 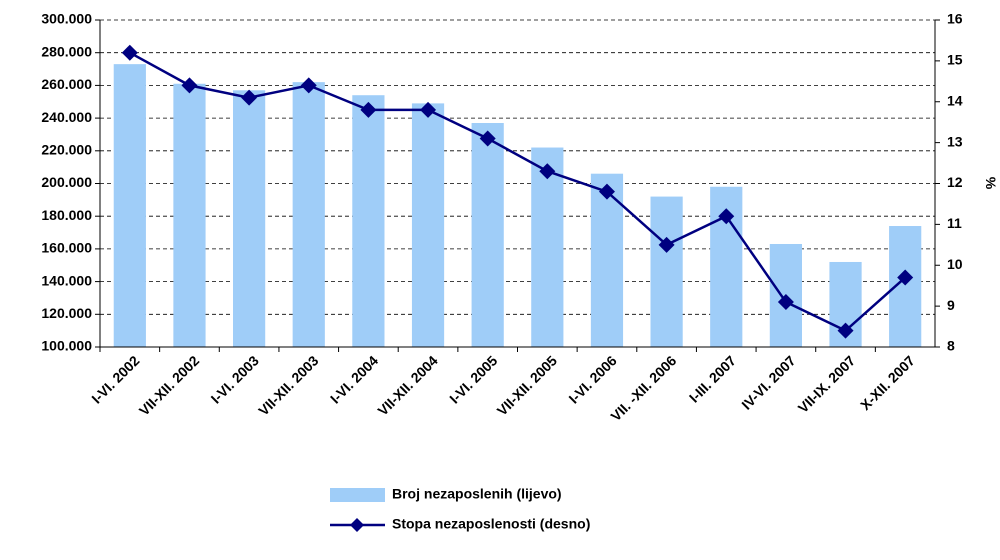 What do you see at coordinates (491, 524) in the screenshot?
I see `legend-label: Stopa nezaposlenosti (desno)` at bounding box center [491, 524].